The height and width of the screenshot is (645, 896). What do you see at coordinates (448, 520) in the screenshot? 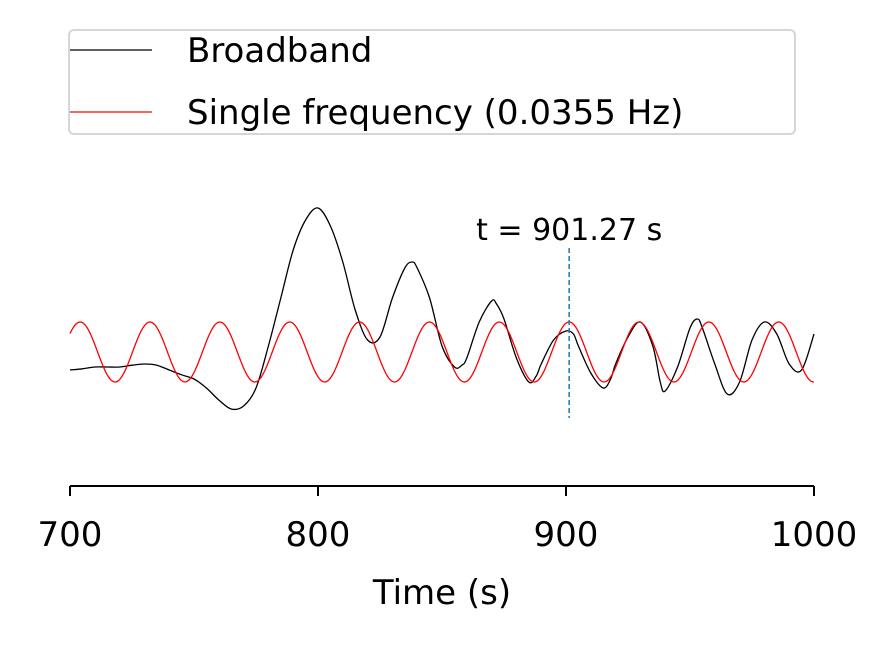
I see `x-ticks: 700 800 900 1000` at bounding box center [448, 520].